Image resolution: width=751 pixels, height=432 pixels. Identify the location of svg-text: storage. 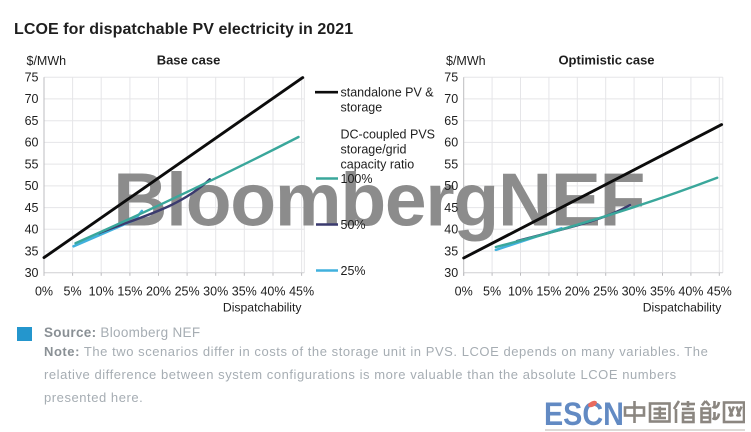
(362, 108).